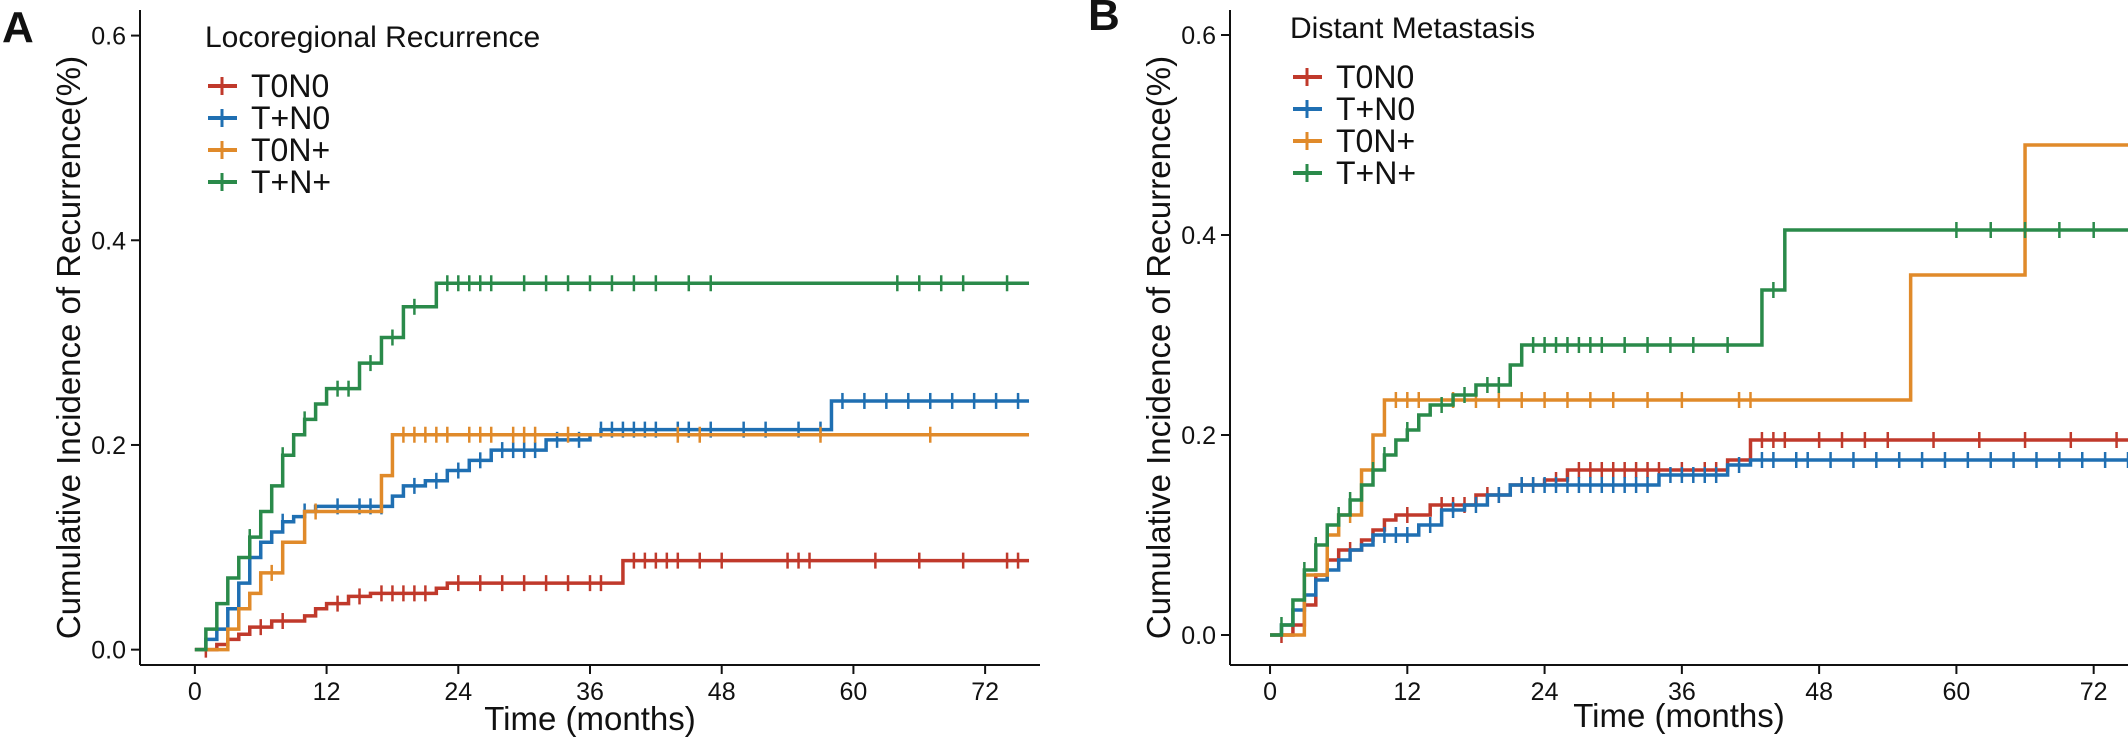 The image size is (2128, 744). I want to click on legend-title: Locoregional Recurrence, so click(372, 37).